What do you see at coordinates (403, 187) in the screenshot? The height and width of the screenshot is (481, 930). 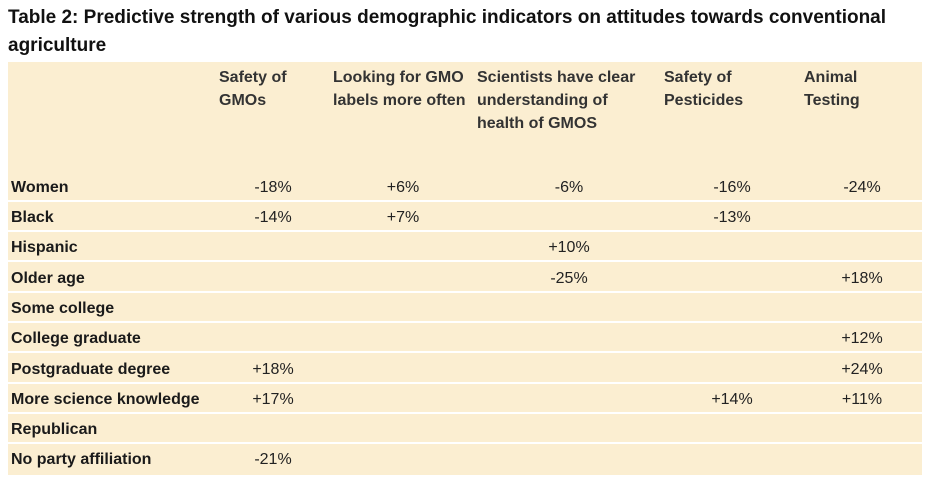 I see `table-cell: +6%` at bounding box center [403, 187].